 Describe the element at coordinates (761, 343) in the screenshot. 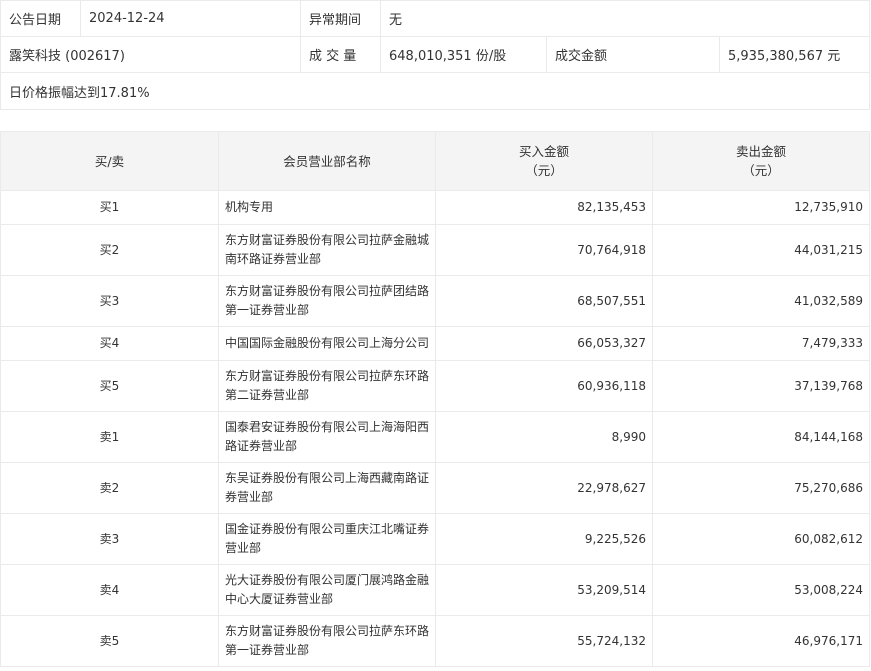

I see `sell-amount-cell: 7,479,333` at that location.